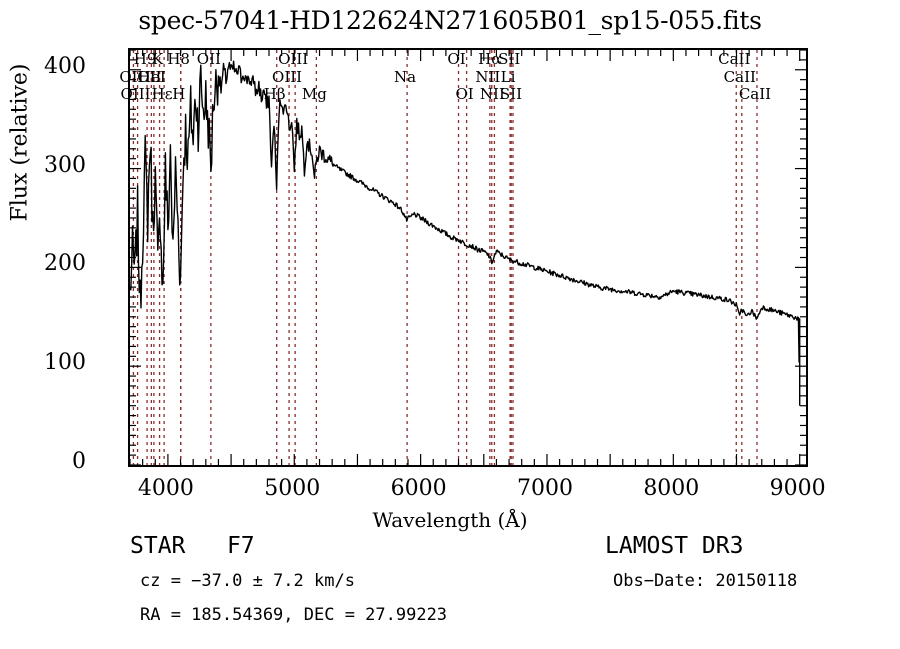  Describe the element at coordinates (418, 488) in the screenshot. I see `x-tick-label: 6000` at that location.